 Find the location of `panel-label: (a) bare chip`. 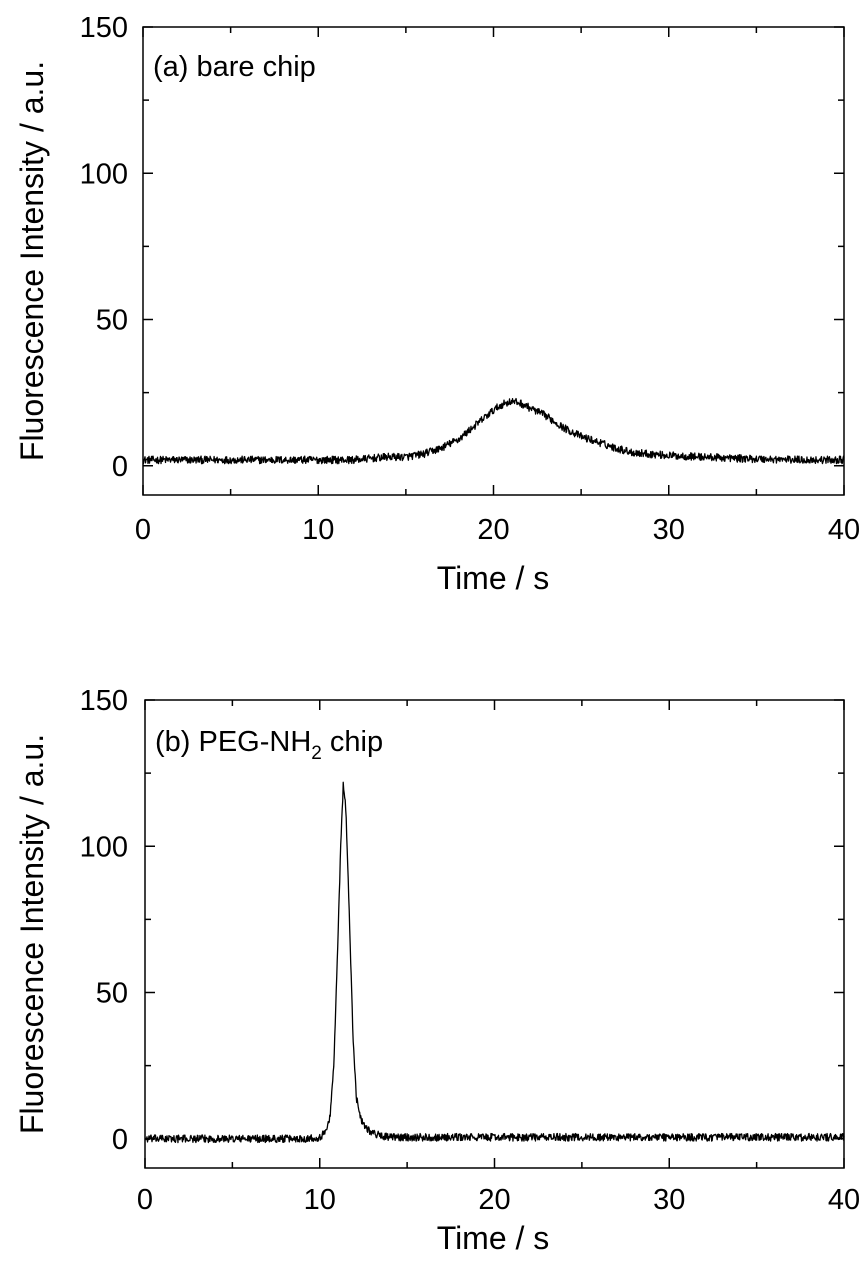

panel-label: (a) bare chip is located at coordinates (234, 67).